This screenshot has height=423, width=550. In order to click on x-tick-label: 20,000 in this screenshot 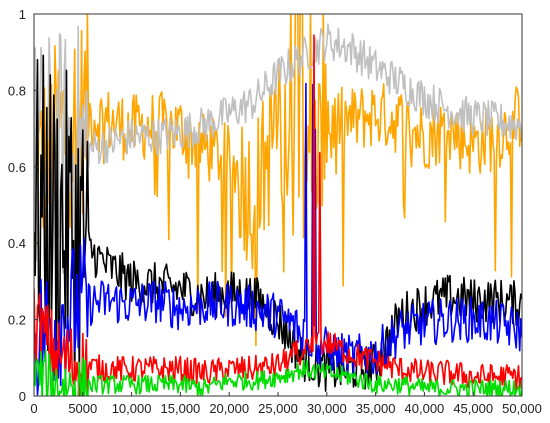, I will do `click(229, 408)`.